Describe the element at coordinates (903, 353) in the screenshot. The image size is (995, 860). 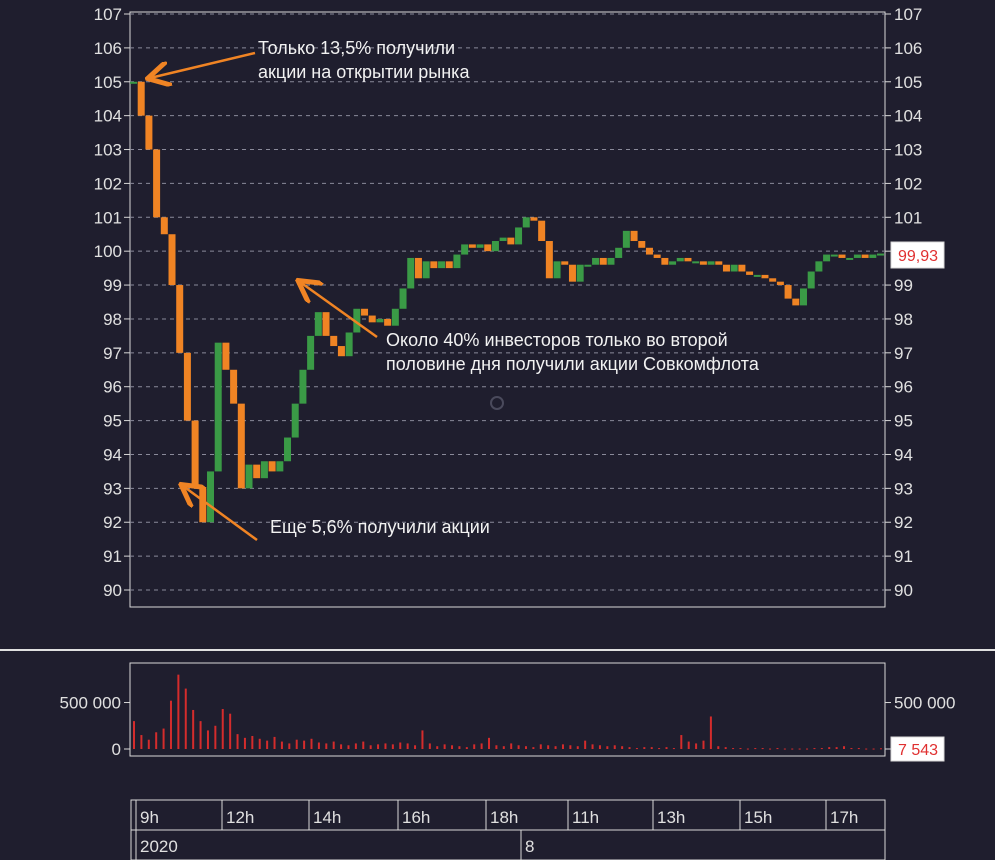
I see `price-right-tick-label: 97` at that location.